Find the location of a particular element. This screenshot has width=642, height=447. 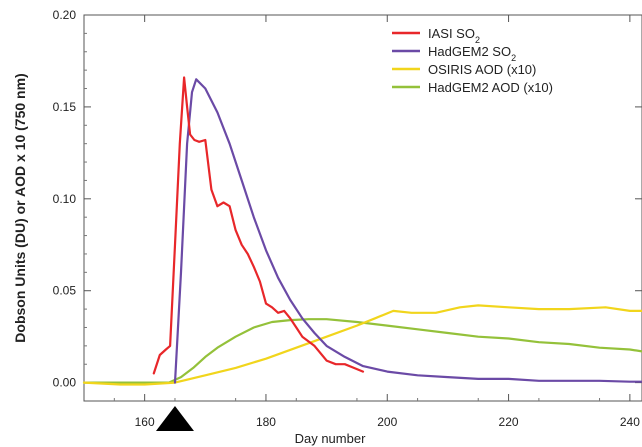

x-tick-label: 160 is located at coordinates (145, 422).